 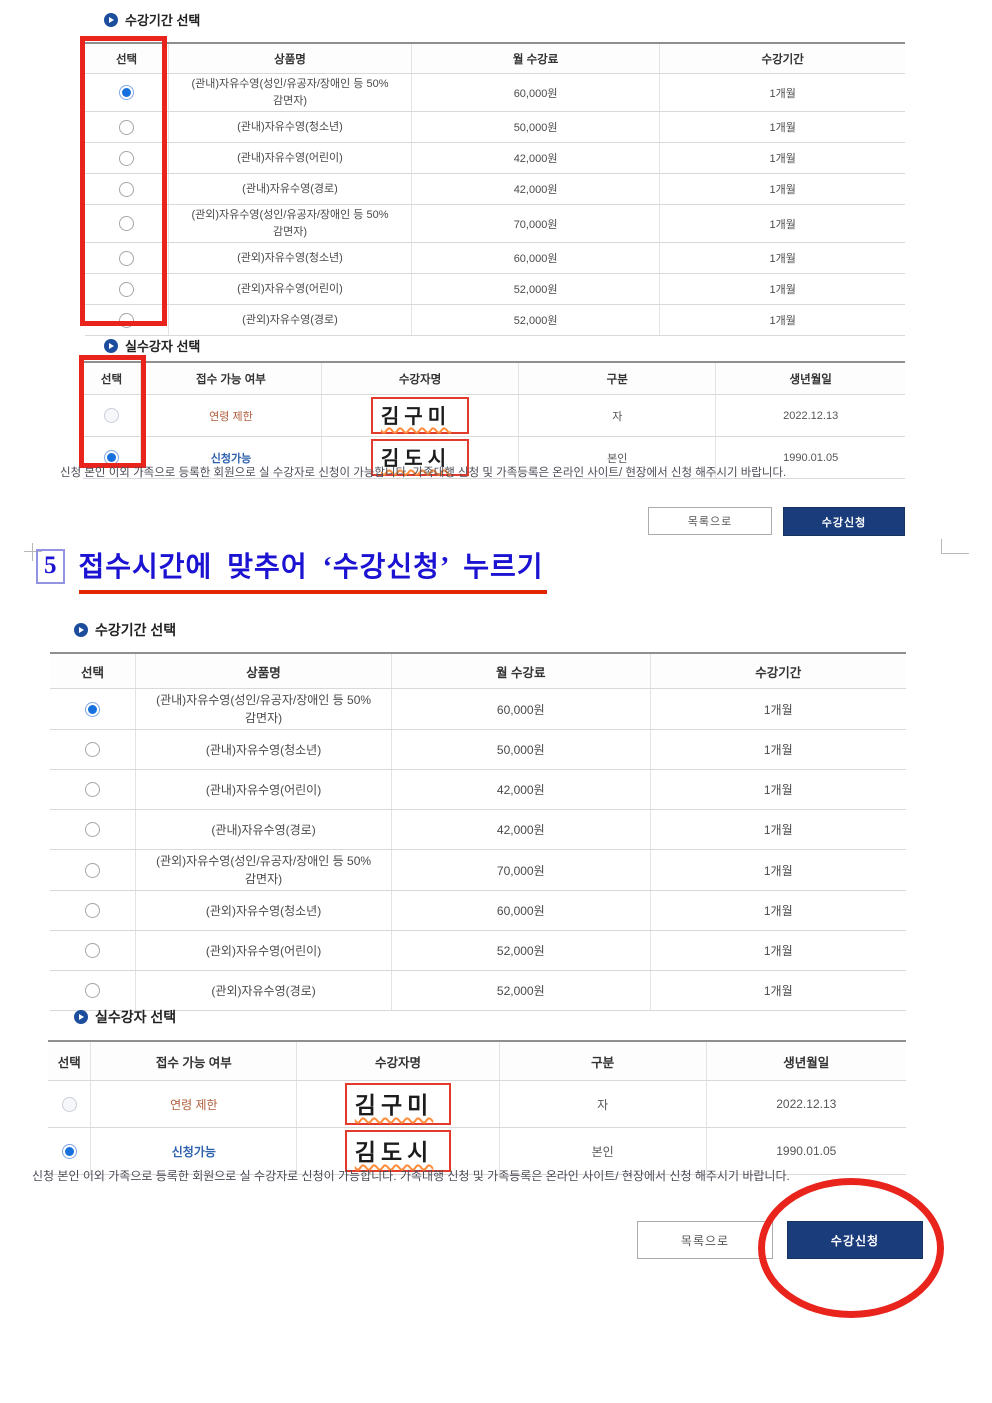 I want to click on annotation-box-name: 김도시, so click(x=398, y=1151).